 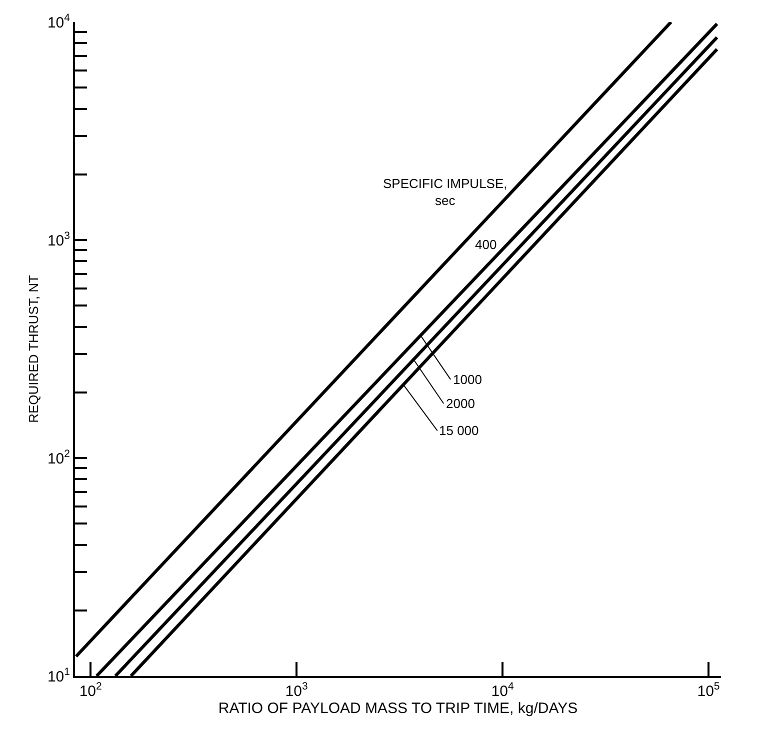 I want to click on x-tick-label: 10$^{3}$, so click(x=296, y=690).